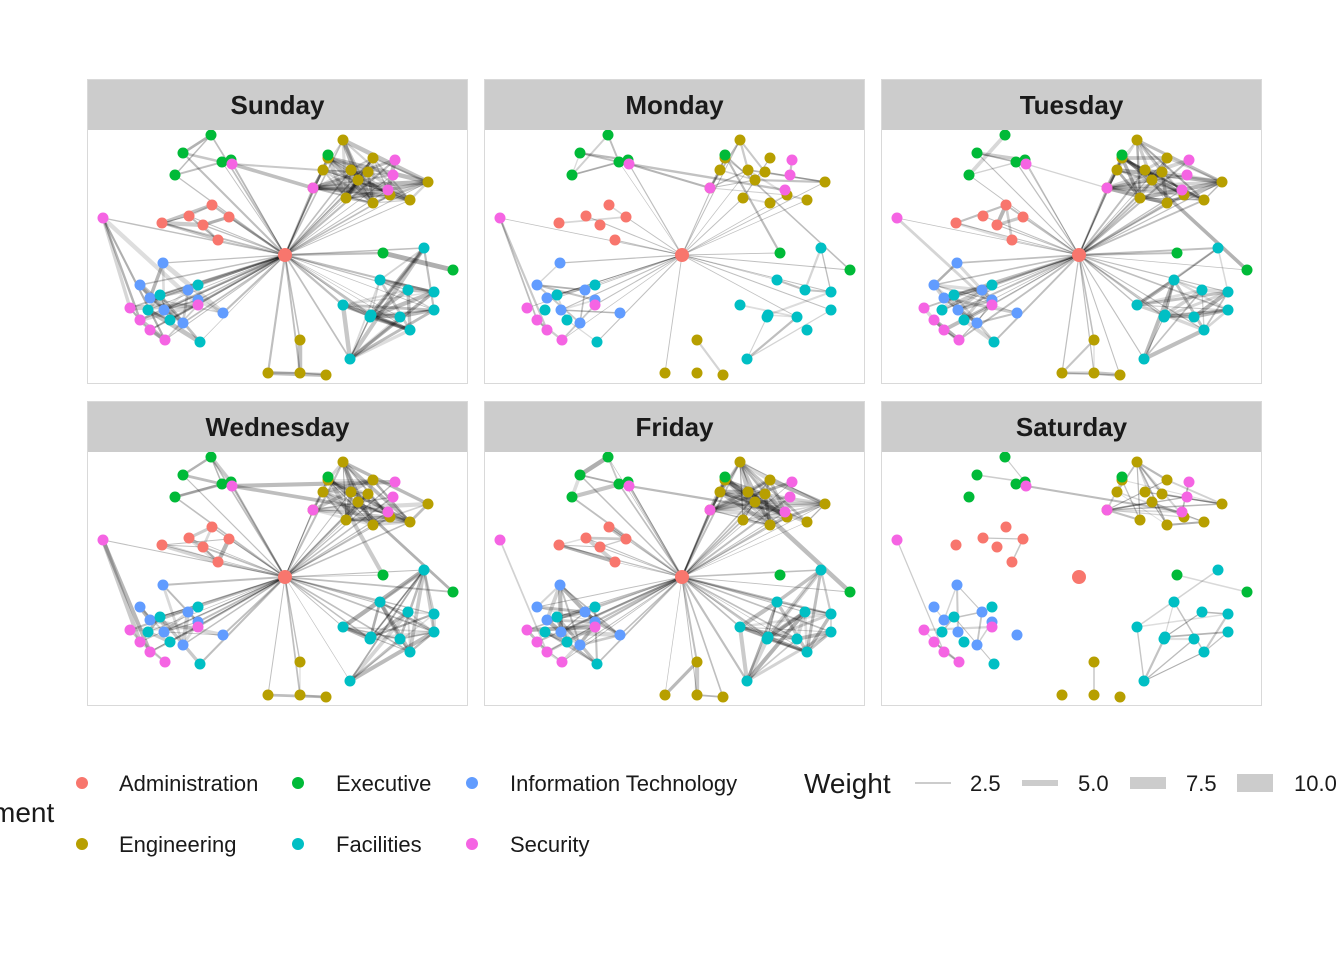 Image resolution: width=1344 pixels, height=960 pixels. I want to click on hub-node, so click(1079, 577).